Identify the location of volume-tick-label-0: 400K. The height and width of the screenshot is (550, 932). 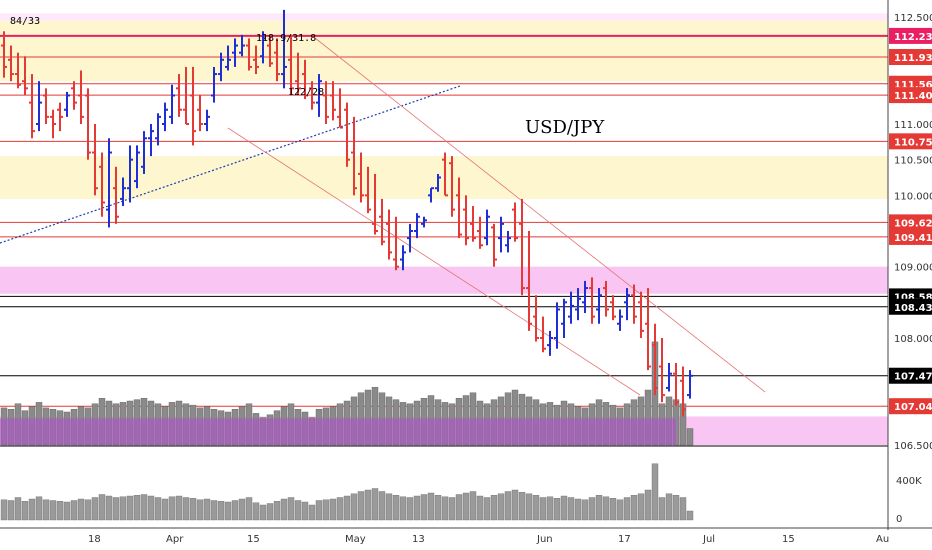
(909, 481).